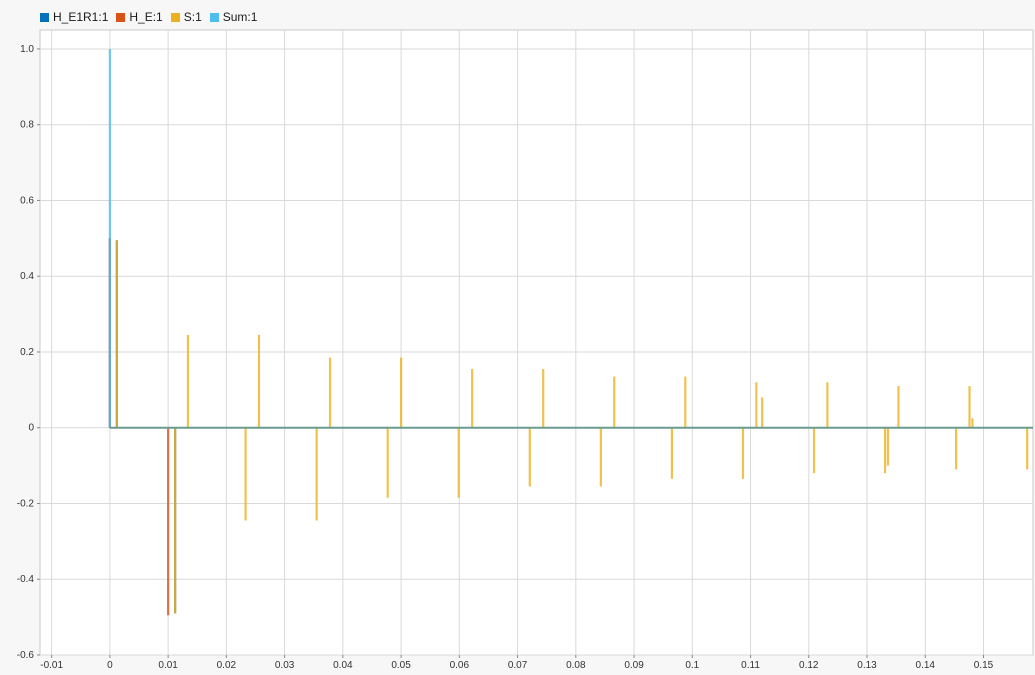 Image resolution: width=1035 pixels, height=675 pixels. I want to click on y-tick-label: -0.2, so click(26, 503).